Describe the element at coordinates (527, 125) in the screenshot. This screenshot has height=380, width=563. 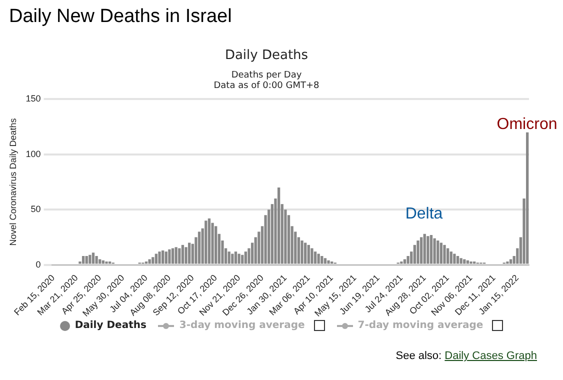
I see `annotation: Omicron` at that location.